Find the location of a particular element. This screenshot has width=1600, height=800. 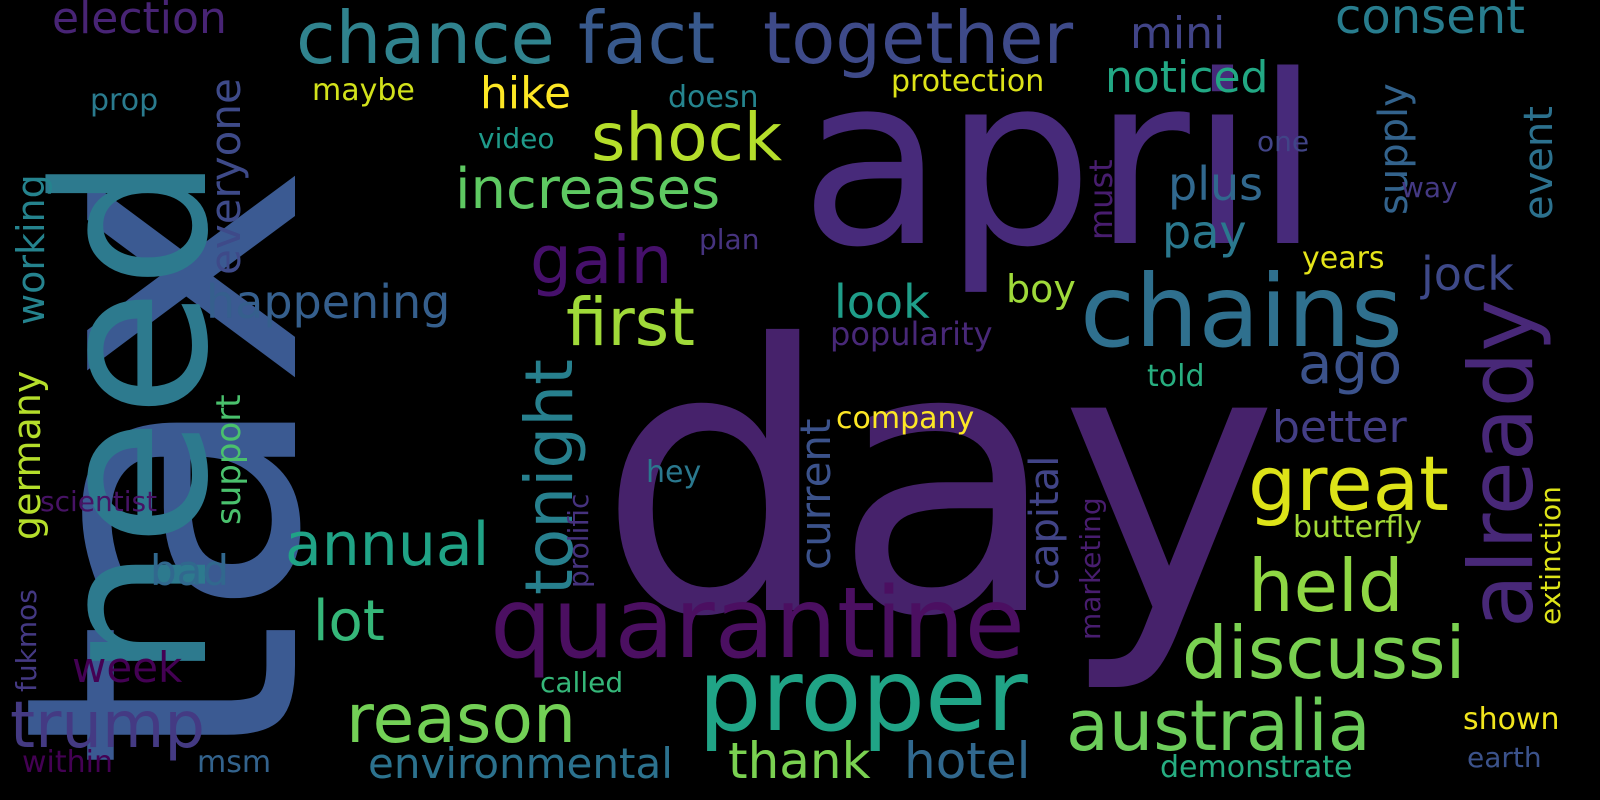

word-chains: chains is located at coordinates (1241, 311).